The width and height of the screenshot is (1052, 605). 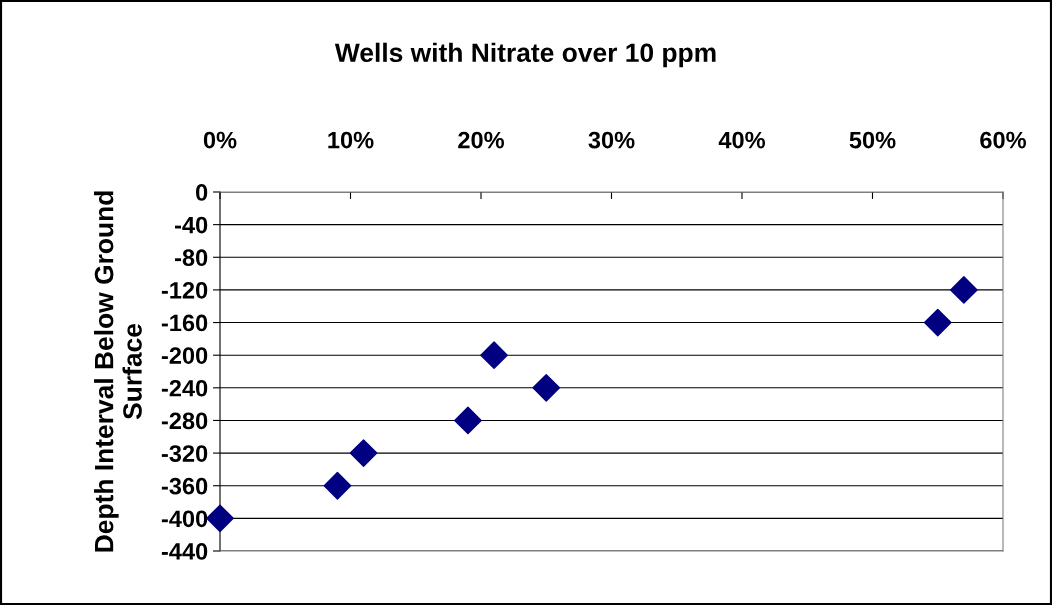 What do you see at coordinates (118, 371) in the screenshot?
I see `y-axis-title: Depth Interval Below Ground Surface` at bounding box center [118, 371].